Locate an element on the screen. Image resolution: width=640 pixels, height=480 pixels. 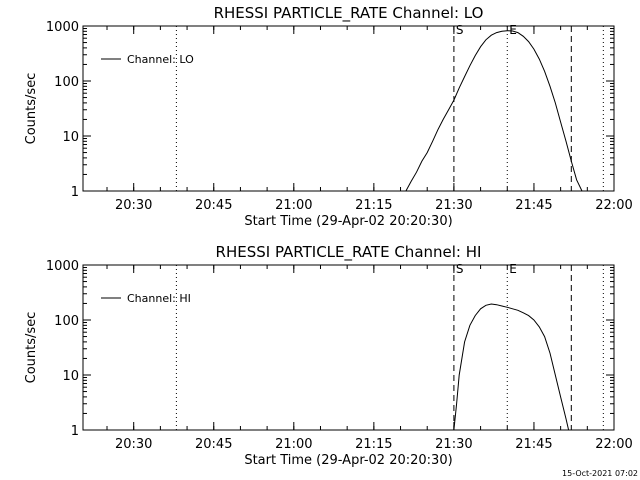
panel-1-y-tick-label: 1000 is located at coordinates (62, 27).